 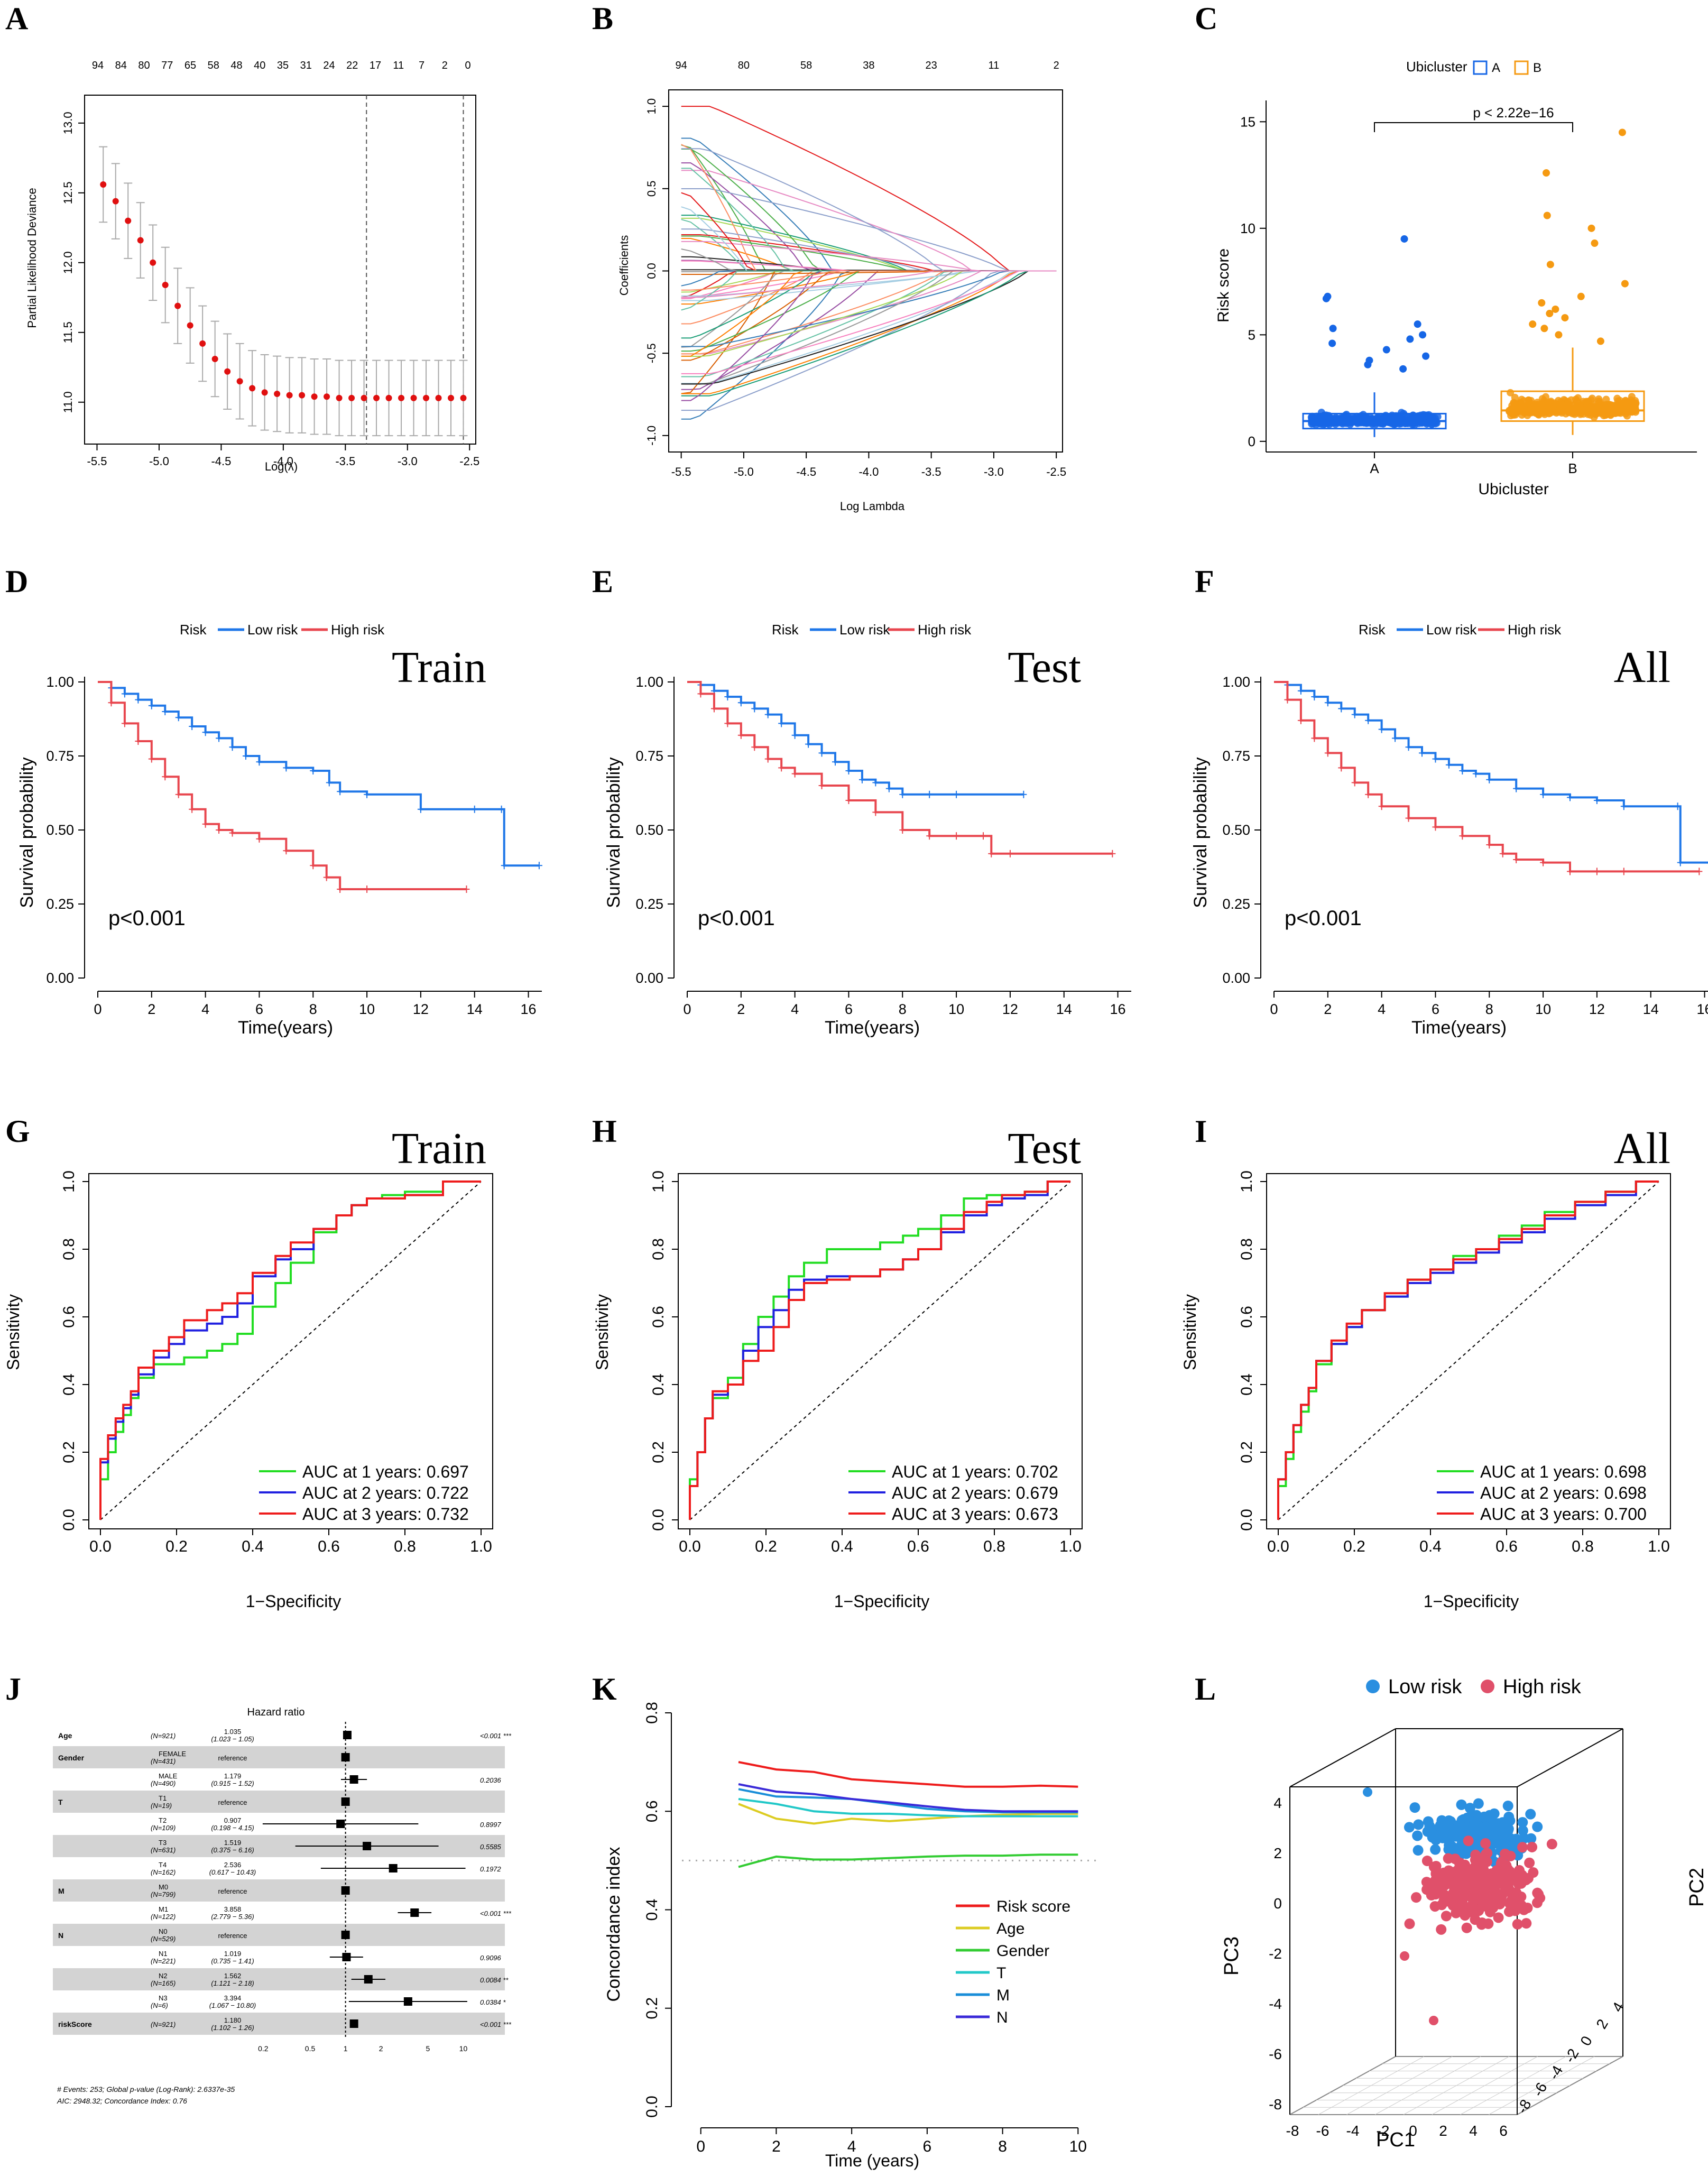 What do you see at coordinates (928, 2146) in the screenshot?
I see `k-x-tick-label: 6` at bounding box center [928, 2146].